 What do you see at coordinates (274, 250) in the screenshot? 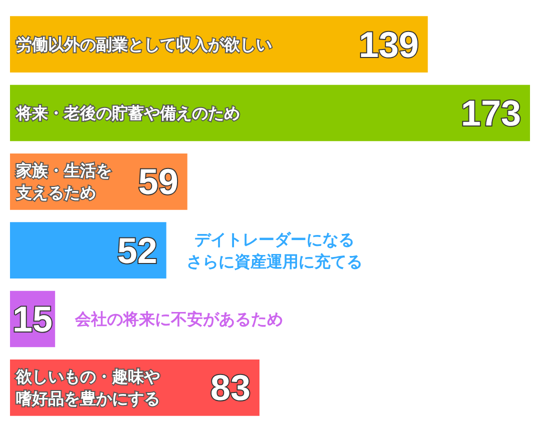
I see `y-tick-label: デイトレーダーになるさらに資産運用に充てる` at bounding box center [274, 250].